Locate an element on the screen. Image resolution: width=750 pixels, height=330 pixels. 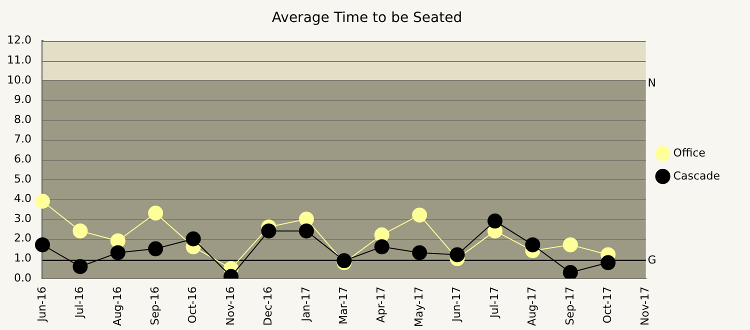
x-tick-label: Oct-16 is located at coordinates (193, 305).